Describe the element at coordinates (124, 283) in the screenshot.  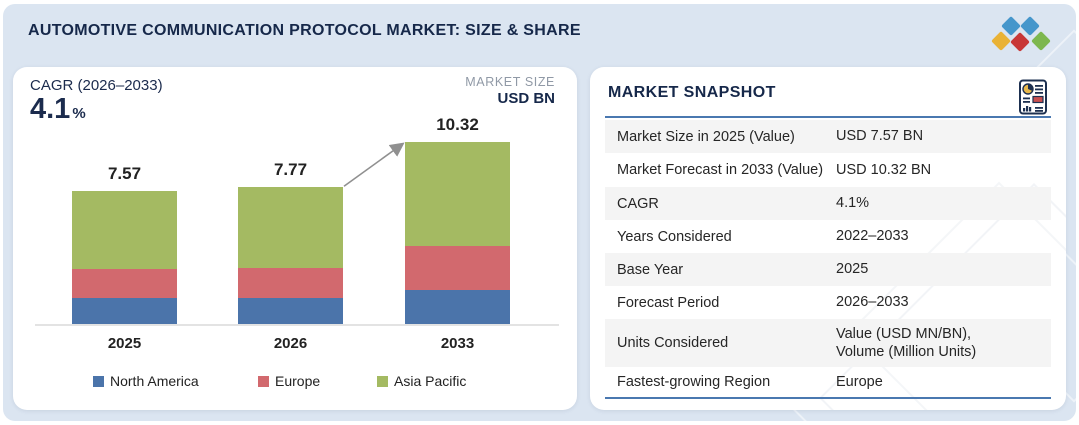
I see `bar-segment-europe-2025` at that location.